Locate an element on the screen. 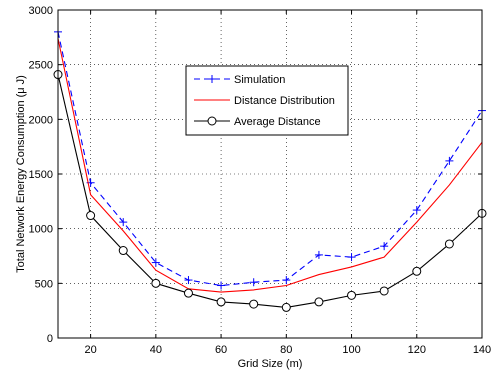  x-tick-label: 120 is located at coordinates (417, 350).